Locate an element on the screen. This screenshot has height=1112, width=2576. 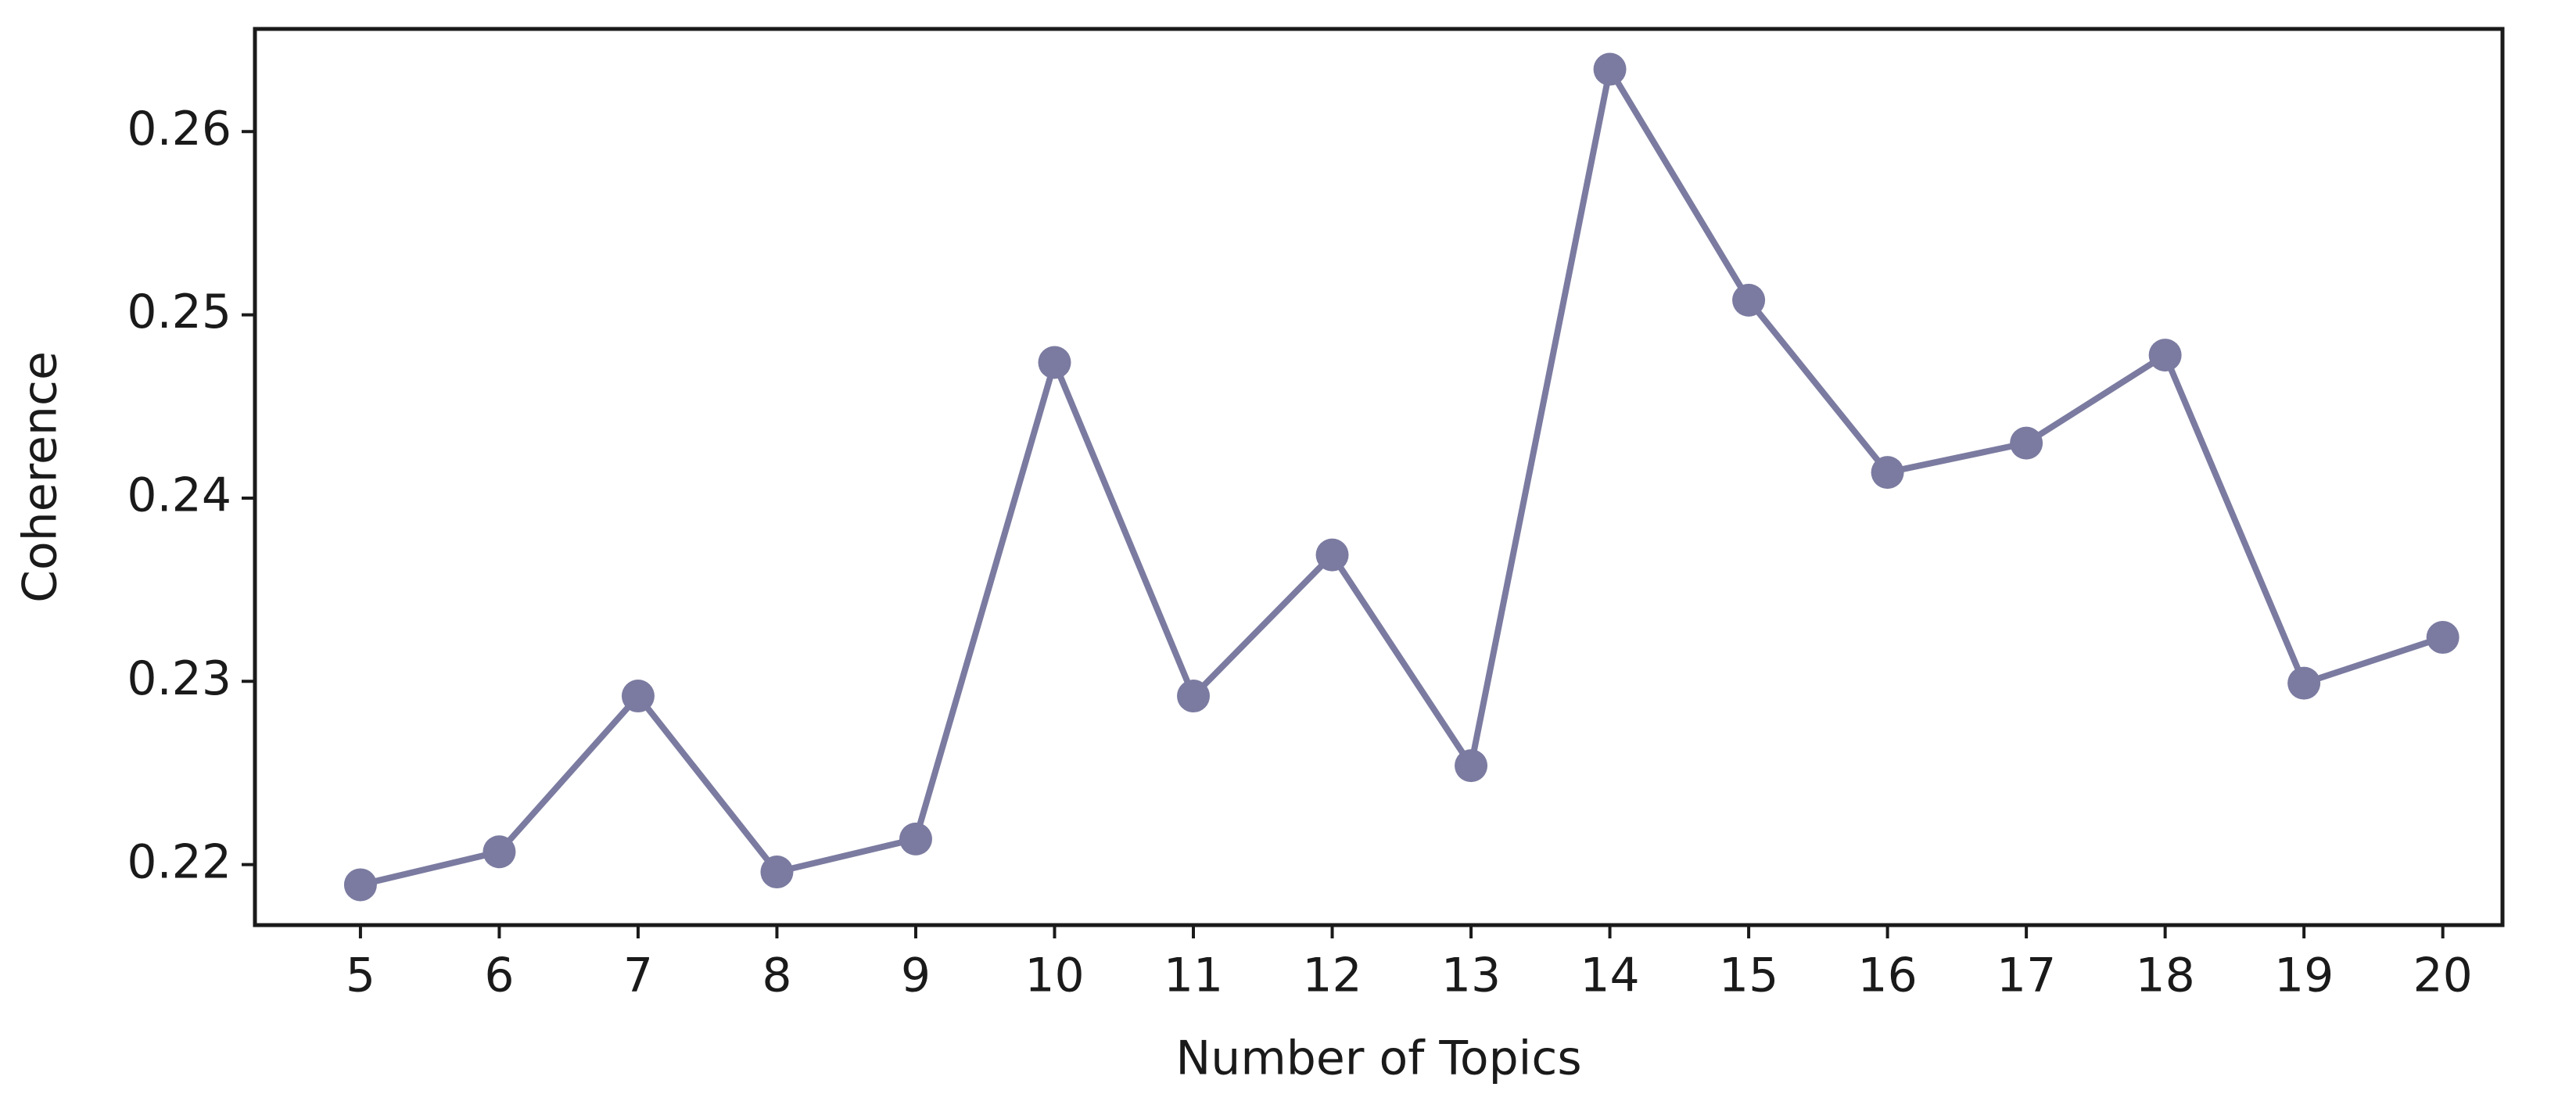
x-tick-label: 18 is located at coordinates (2164, 976).